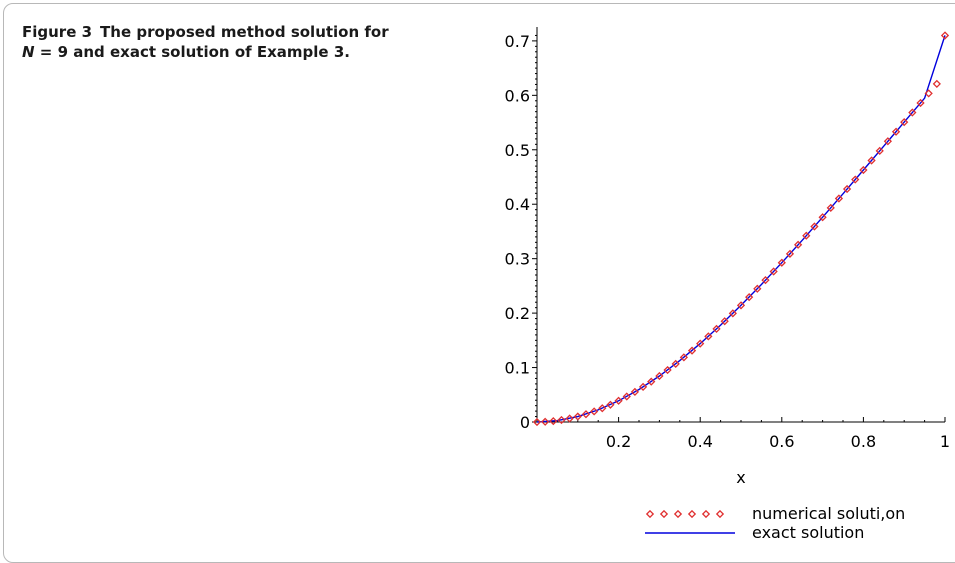 The height and width of the screenshot is (563, 955). What do you see at coordinates (517, 313) in the screenshot?
I see `y-tick-label: 0.2` at bounding box center [517, 313].